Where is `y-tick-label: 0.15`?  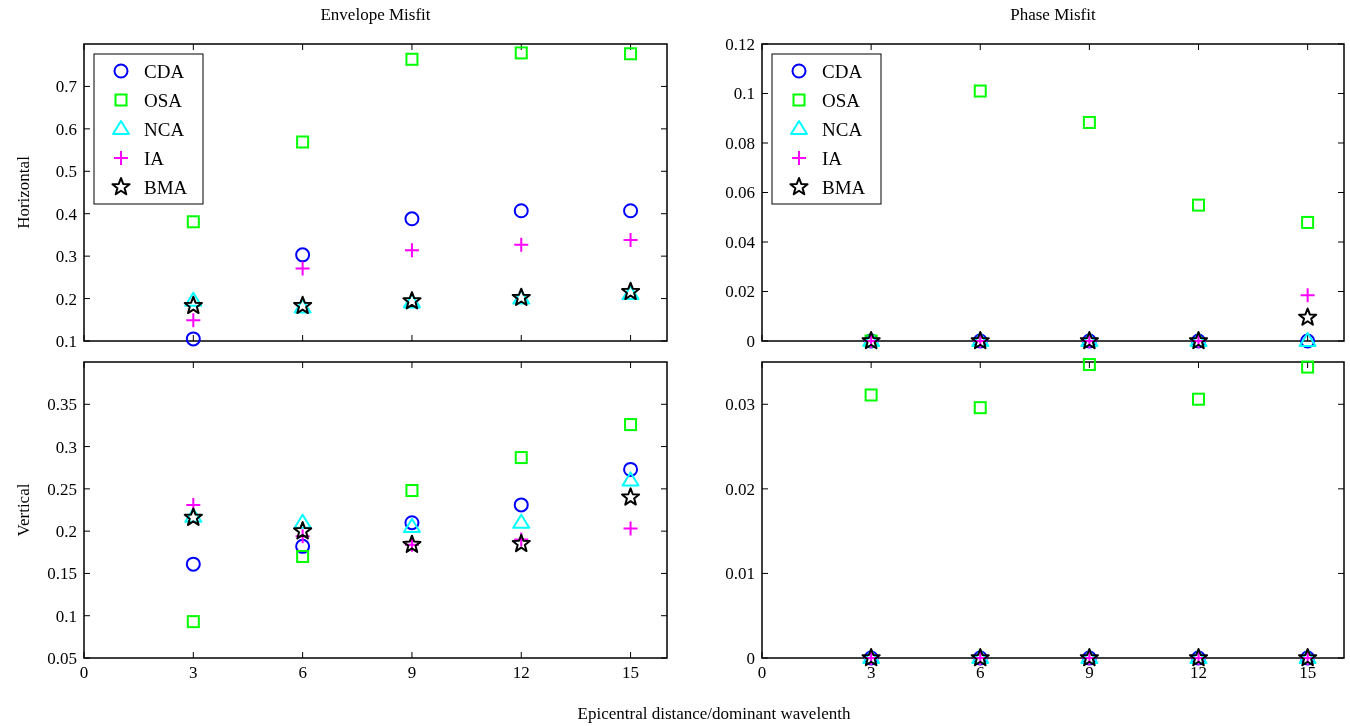 y-tick-label: 0.15 is located at coordinates (62, 574).